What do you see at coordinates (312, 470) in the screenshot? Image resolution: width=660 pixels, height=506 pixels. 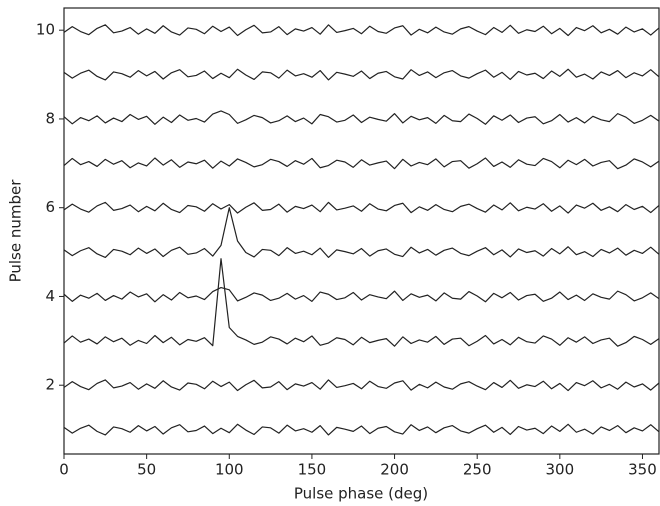 I see `x-tick-label: 150` at bounding box center [312, 470].